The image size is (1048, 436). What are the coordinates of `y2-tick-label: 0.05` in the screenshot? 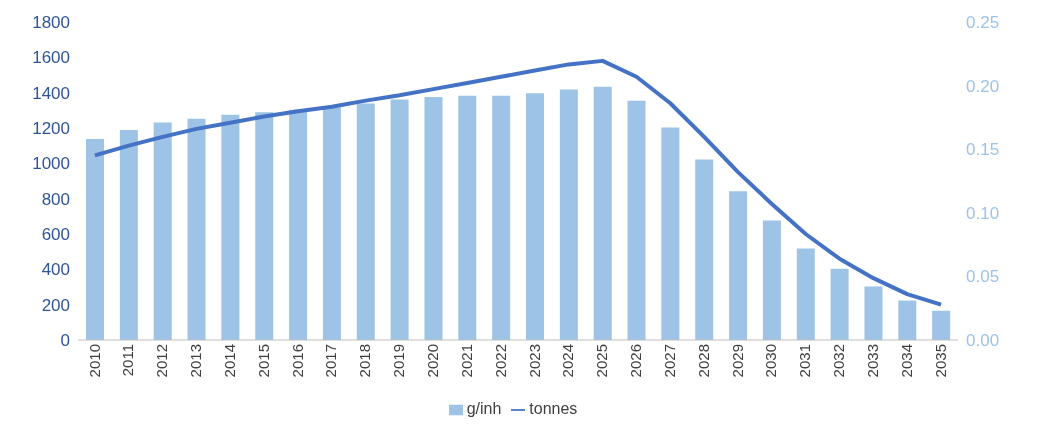 It's located at (983, 277).